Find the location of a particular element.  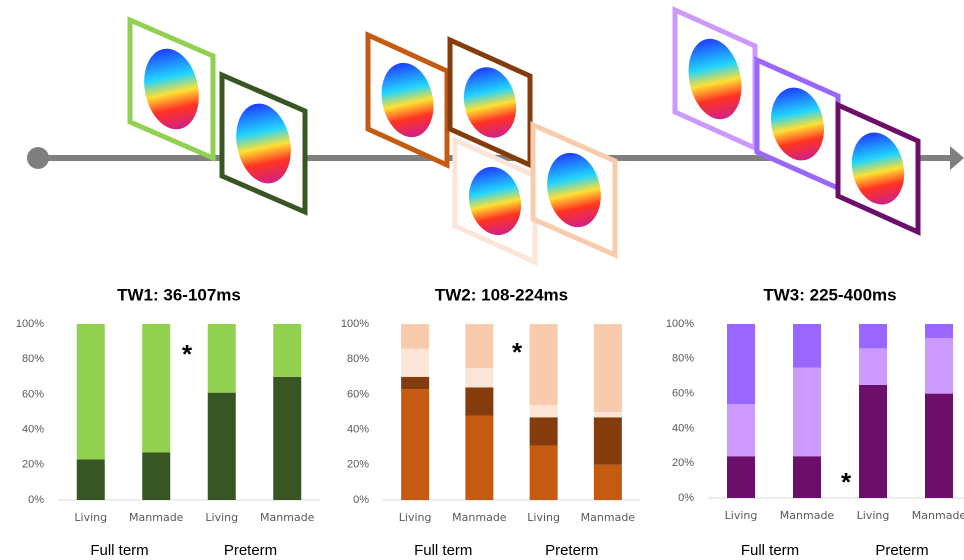

chart-title: TW1: 36-107ms is located at coordinates (179, 294).